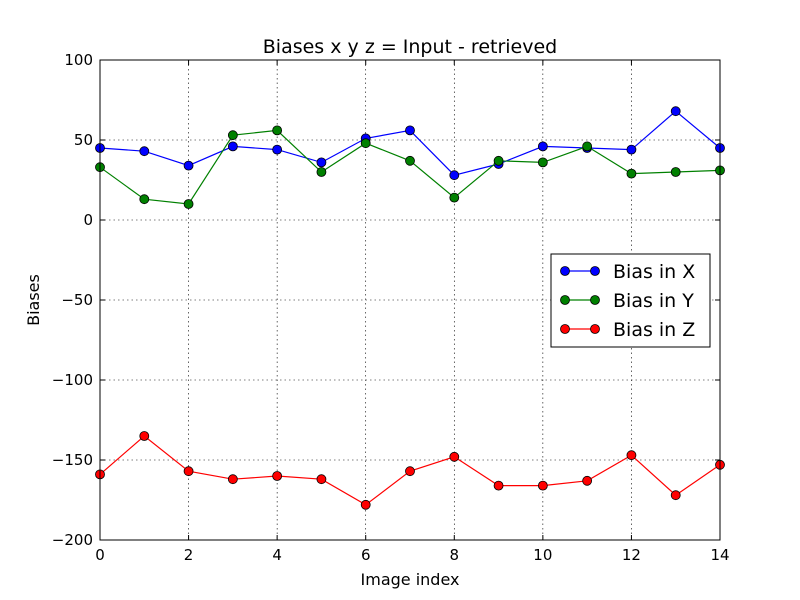 The width and height of the screenshot is (800, 600). I want to click on y-tick-label: 50, so click(83, 140).